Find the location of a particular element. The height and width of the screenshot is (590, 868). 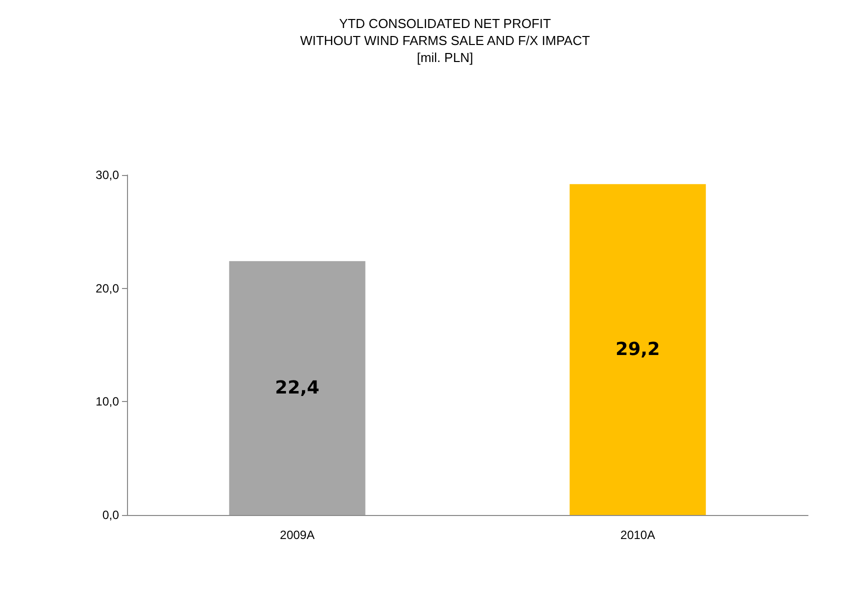

data-label: 29,2 is located at coordinates (638, 349).